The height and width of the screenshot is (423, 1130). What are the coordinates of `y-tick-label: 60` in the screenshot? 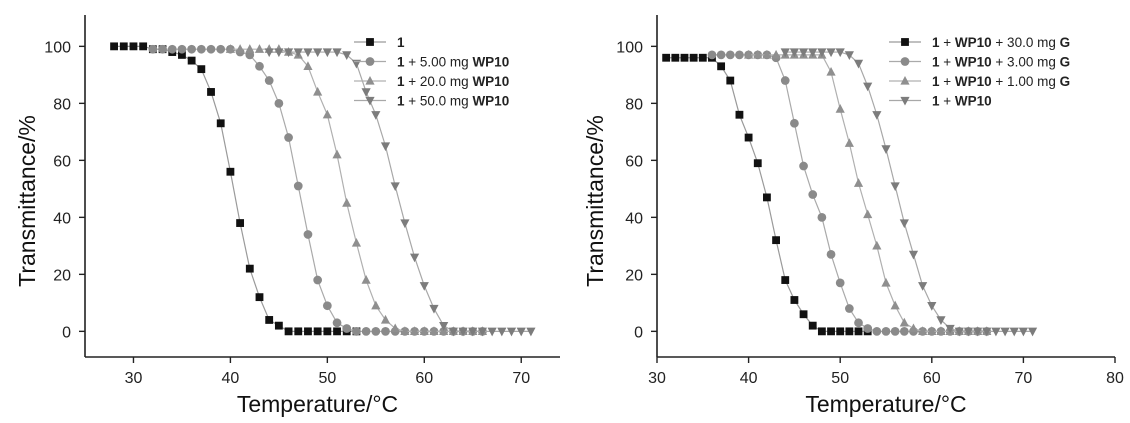 It's located at (62, 161).